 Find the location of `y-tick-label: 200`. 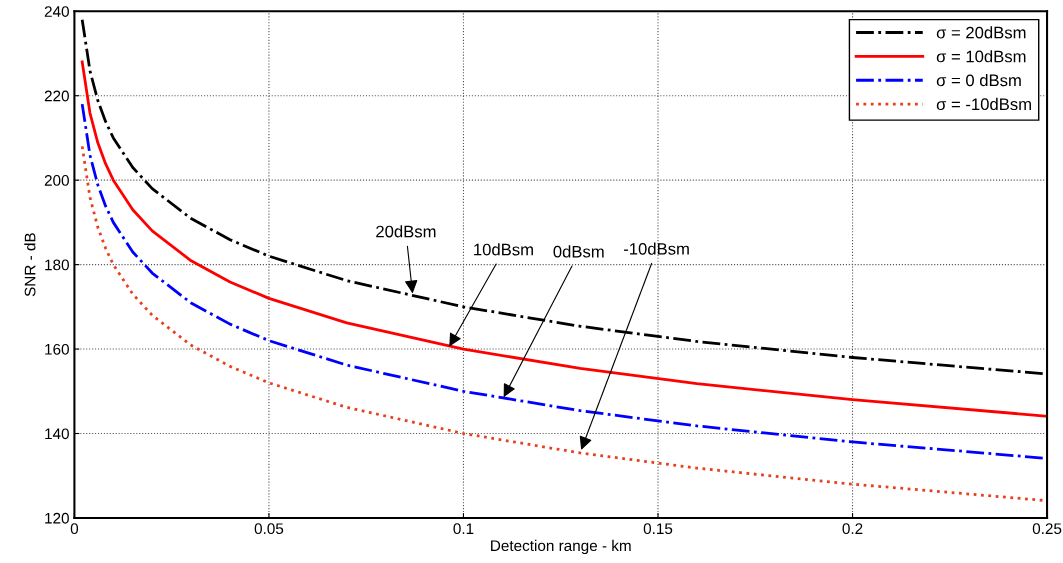

y-tick-label: 200 is located at coordinates (56, 180).